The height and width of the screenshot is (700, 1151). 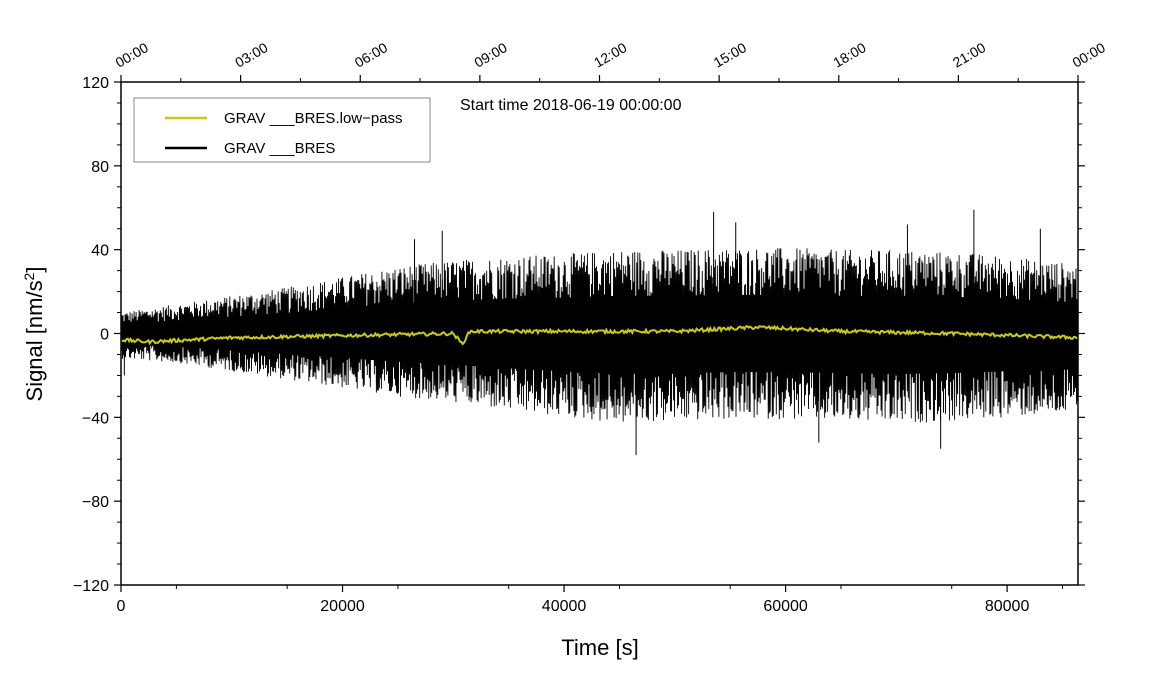 What do you see at coordinates (104, 335) in the screenshot?
I see `y-tick-label-3: 0` at bounding box center [104, 335].